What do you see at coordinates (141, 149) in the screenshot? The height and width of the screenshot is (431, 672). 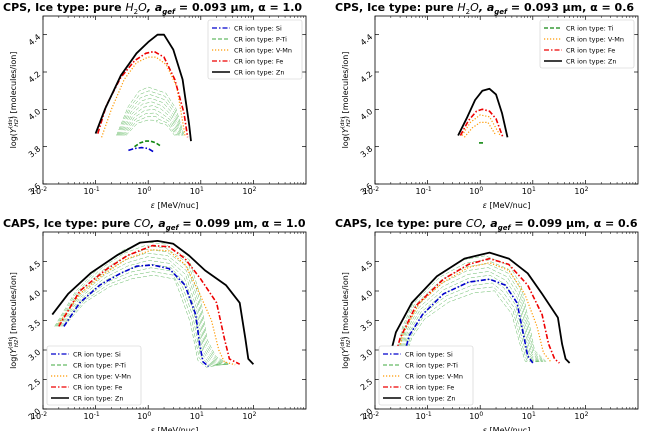 I see `series-line-si` at bounding box center [141, 149].